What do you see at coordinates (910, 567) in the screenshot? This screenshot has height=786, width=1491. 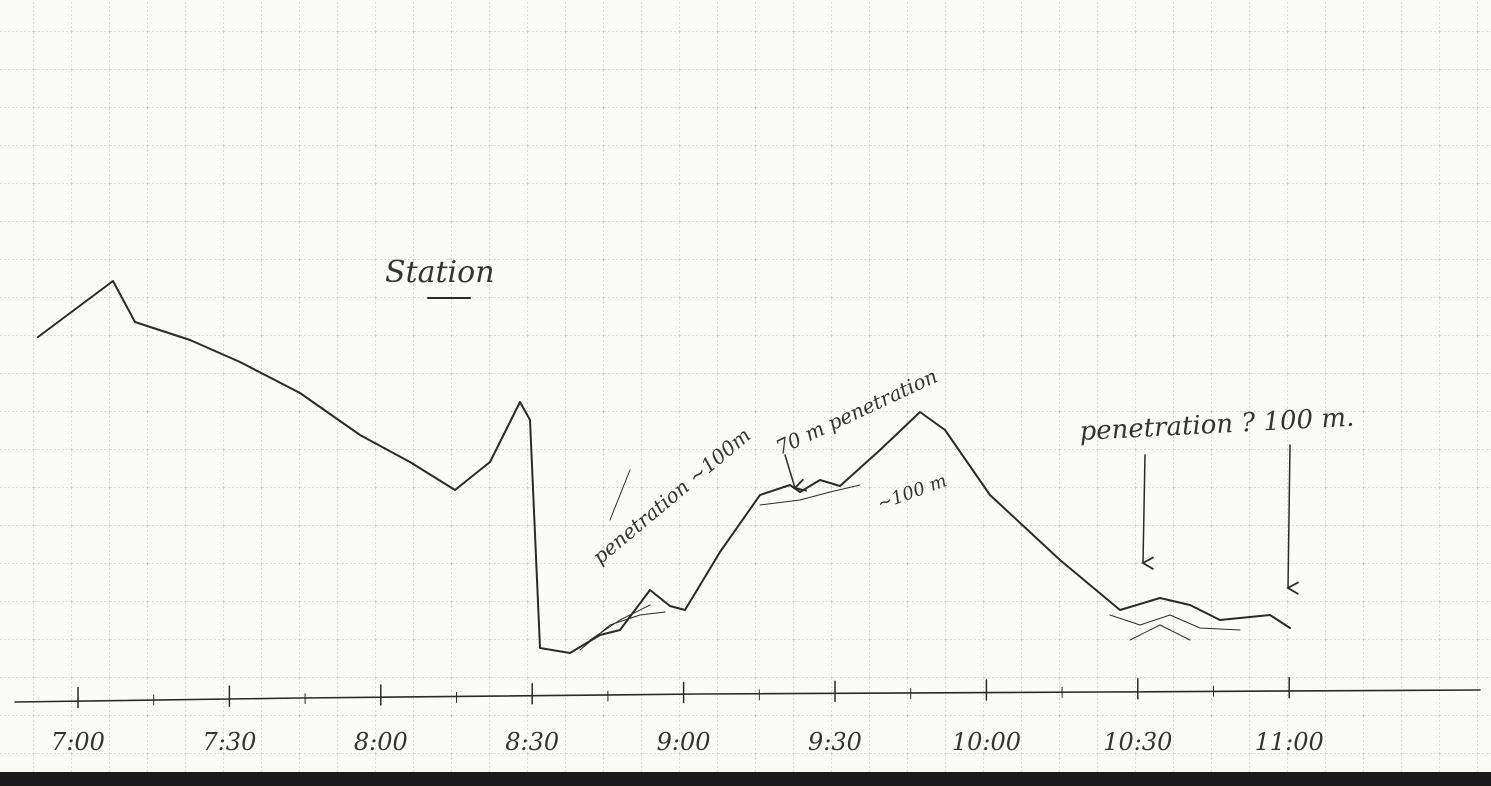 I see `profile-shading` at bounding box center [910, 567].